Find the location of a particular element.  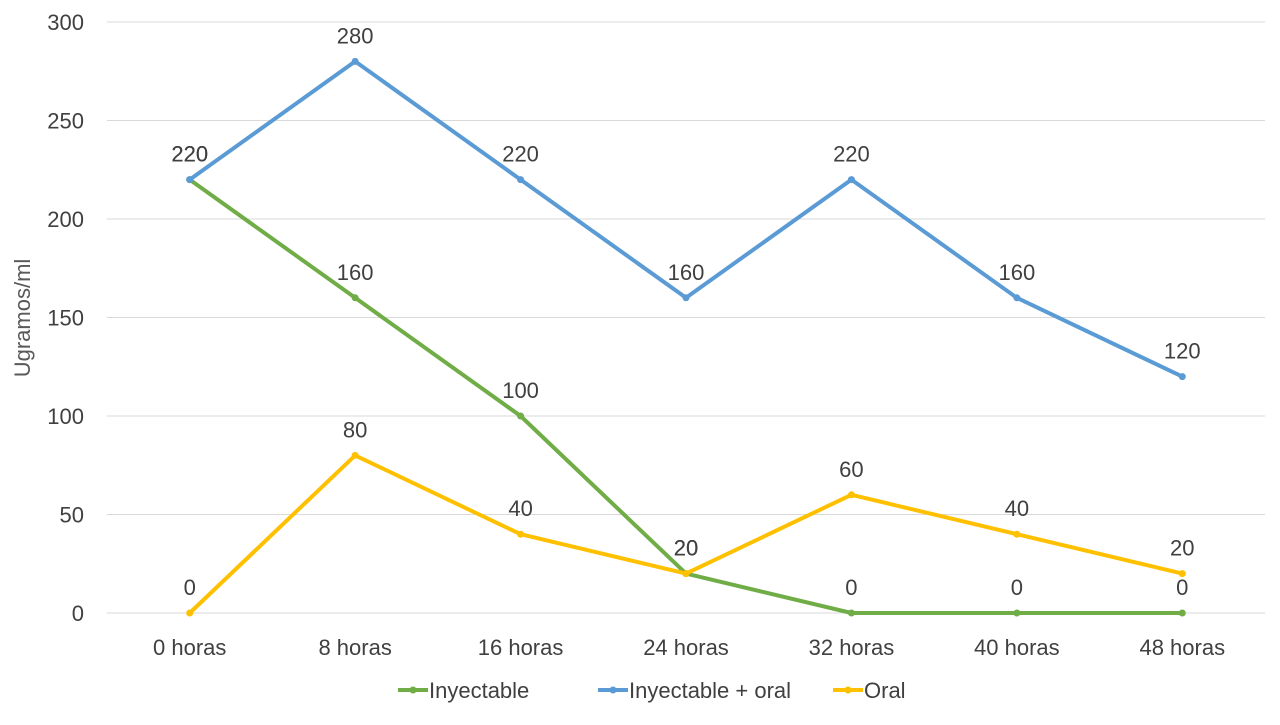

y-tick-label: 50 is located at coordinates (72, 515).